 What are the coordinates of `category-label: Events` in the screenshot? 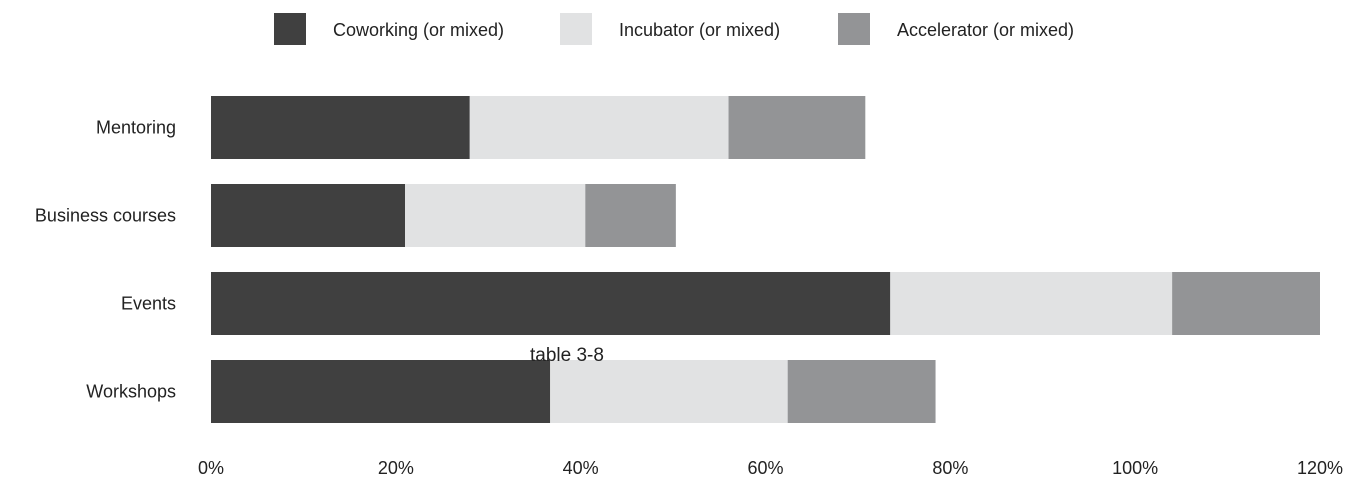 It's located at (148, 304).